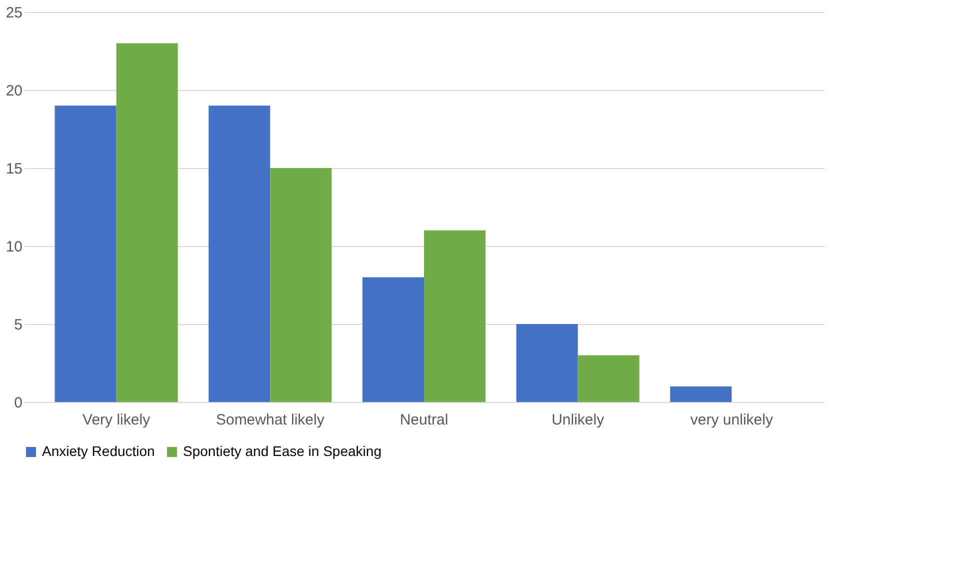 The width and height of the screenshot is (959, 580). Describe the element at coordinates (14, 13) in the screenshot. I see `y-tick-label: 25` at that location.